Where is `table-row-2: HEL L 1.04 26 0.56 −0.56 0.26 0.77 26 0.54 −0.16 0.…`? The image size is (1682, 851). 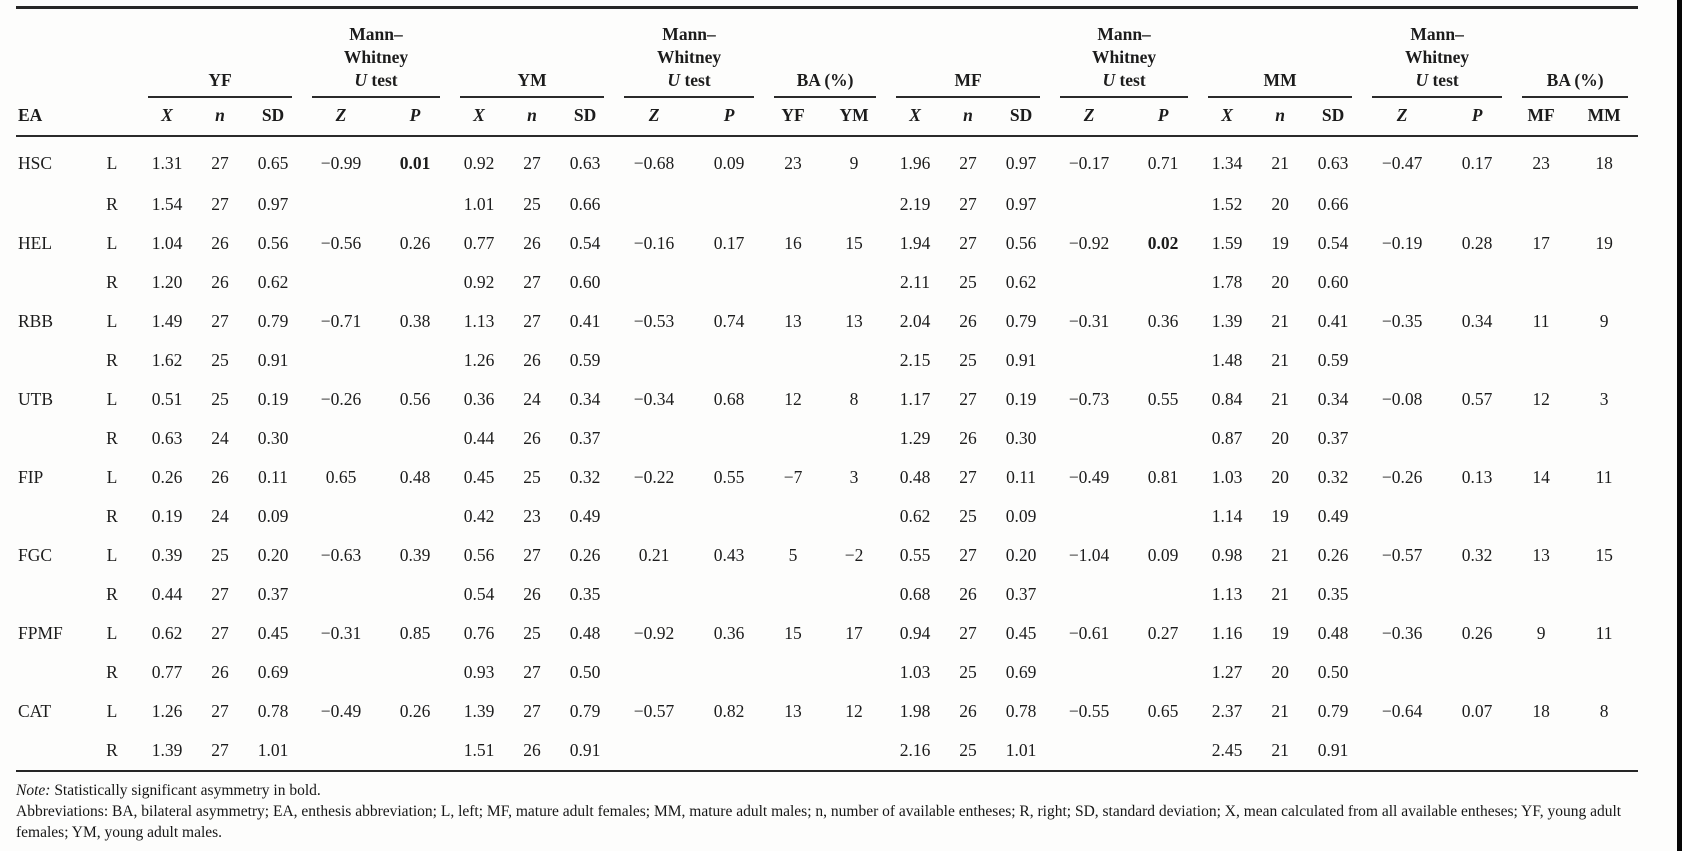 table-row-2: HEL L 1.04 26 0.56 −0.56 0.26 0.77 26 0.54 −0.16 0.… is located at coordinates (827, 243).